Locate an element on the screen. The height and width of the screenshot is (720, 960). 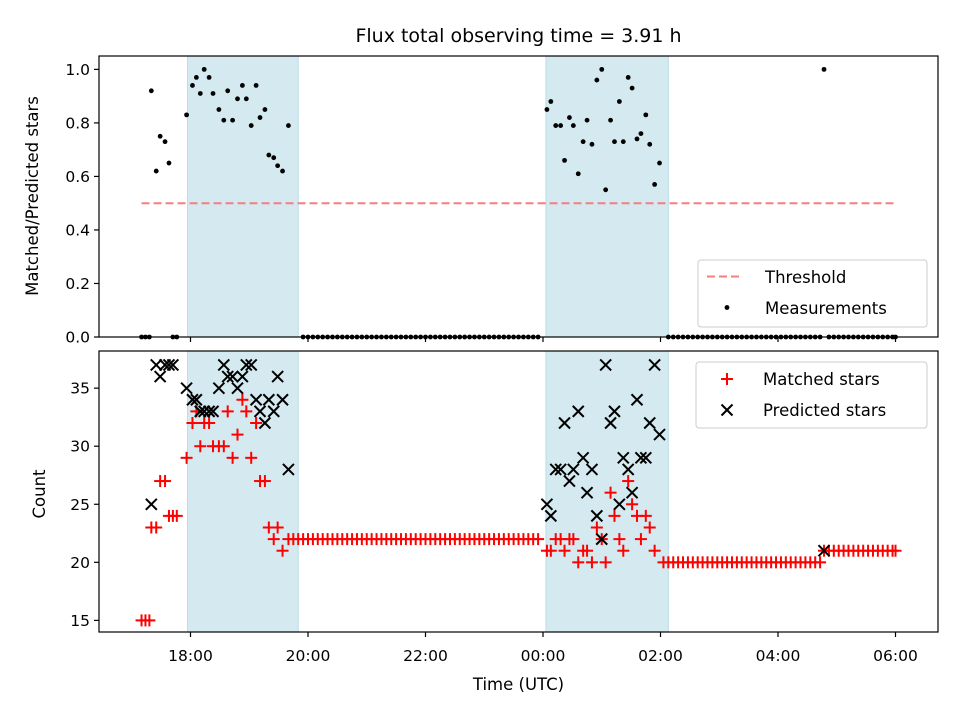
bottom-y-tick-label: 35 is located at coordinates (80, 389).